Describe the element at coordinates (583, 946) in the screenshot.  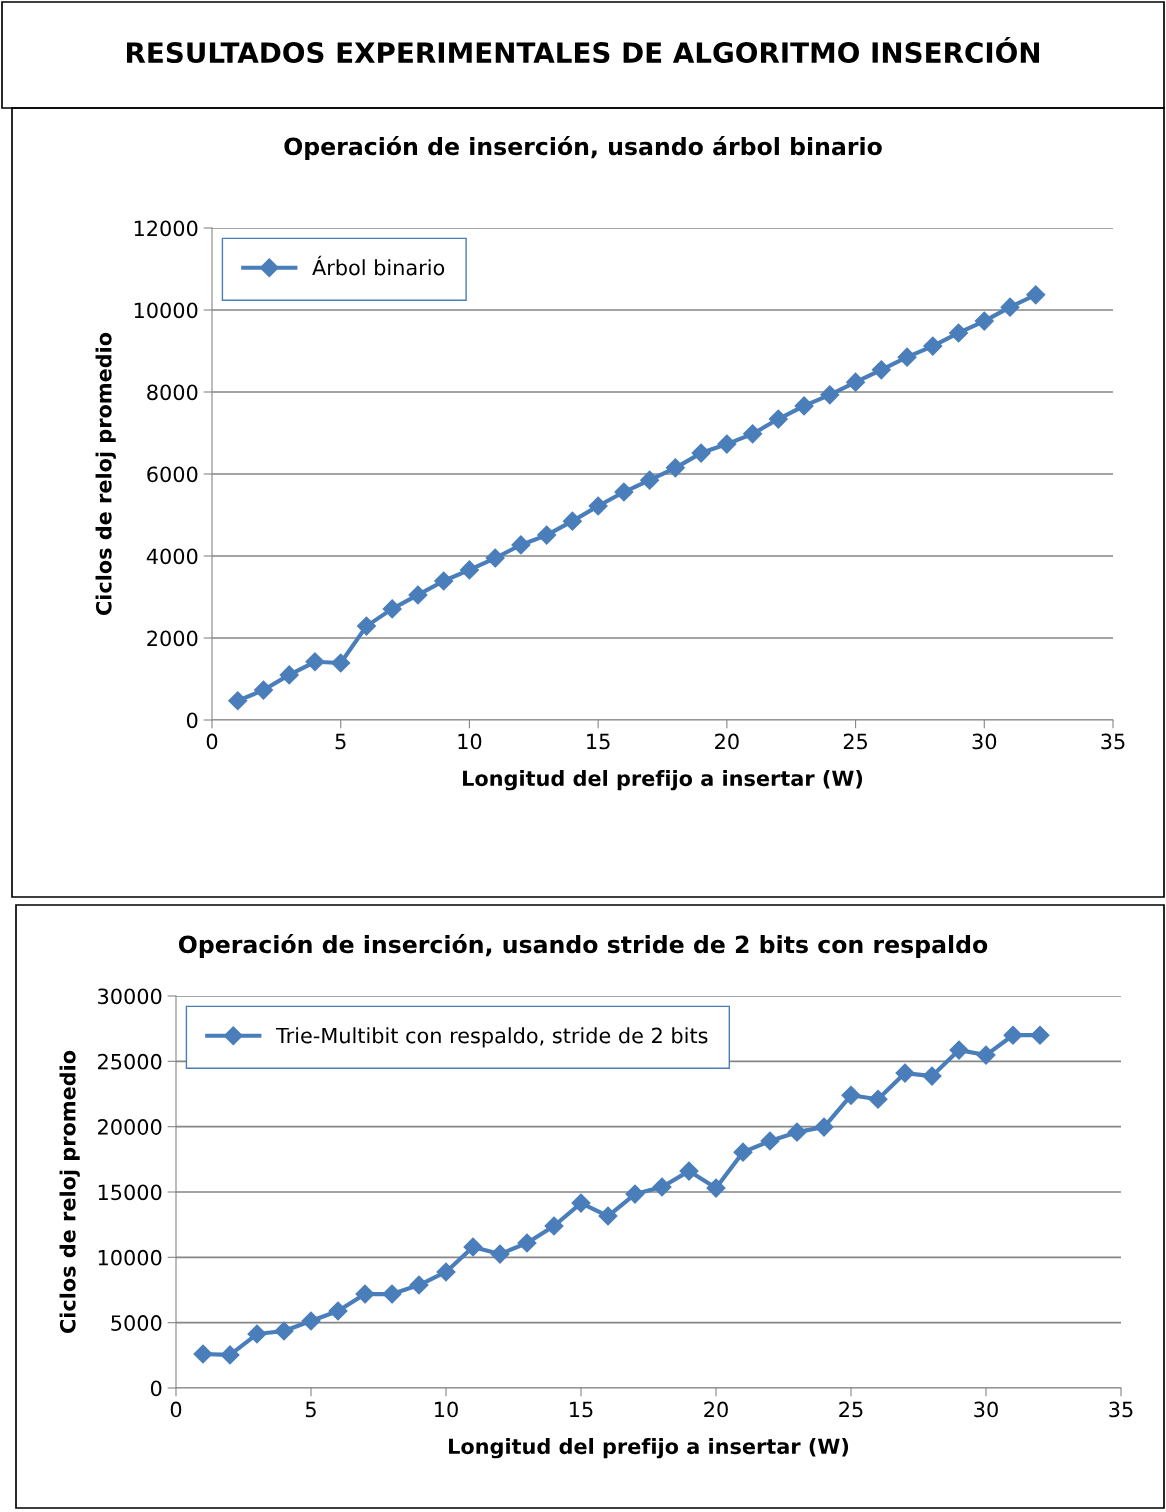
I see `chart-title: Operación de inserción, usando stride de 2 bits con respaldo` at that location.